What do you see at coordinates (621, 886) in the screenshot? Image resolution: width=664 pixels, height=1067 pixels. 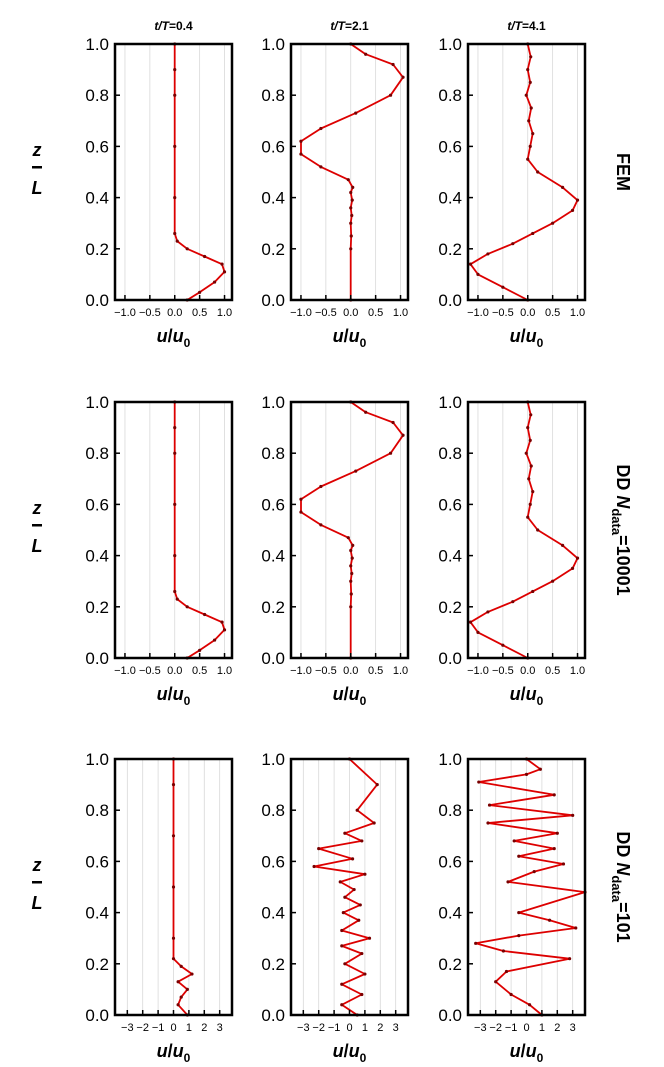 I see `row-label: DD Ndata=101` at bounding box center [621, 886].